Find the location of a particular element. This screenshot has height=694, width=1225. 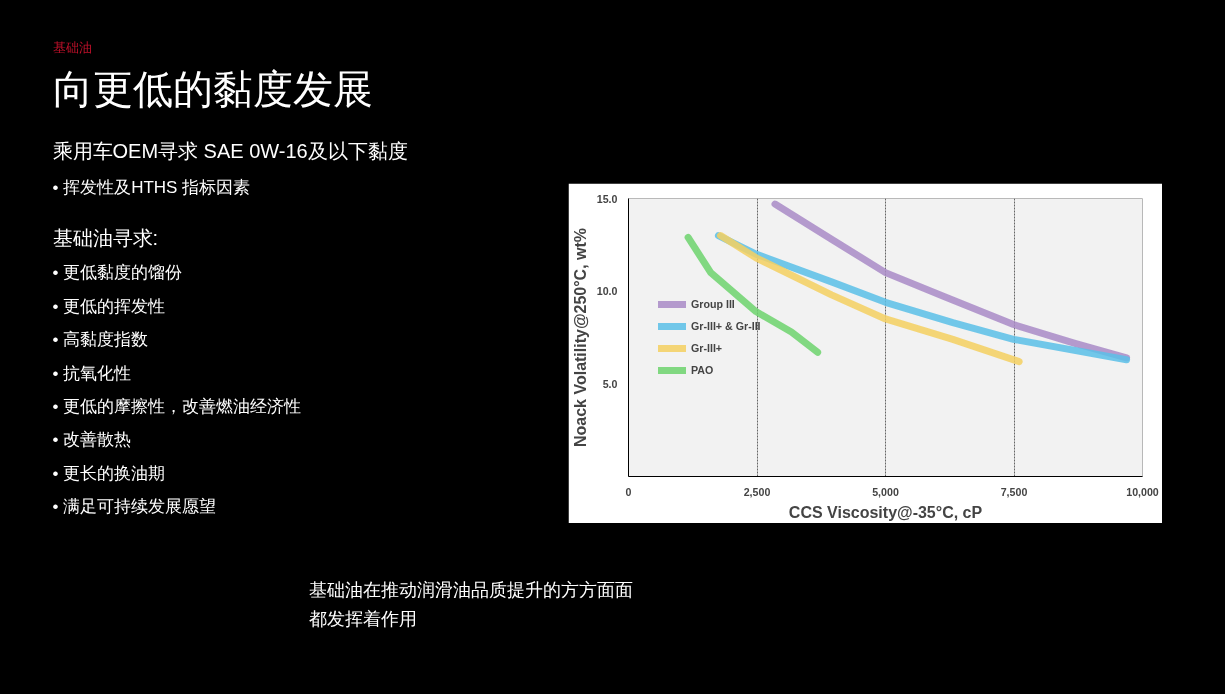

text: 基础油 is located at coordinates (72, 47).